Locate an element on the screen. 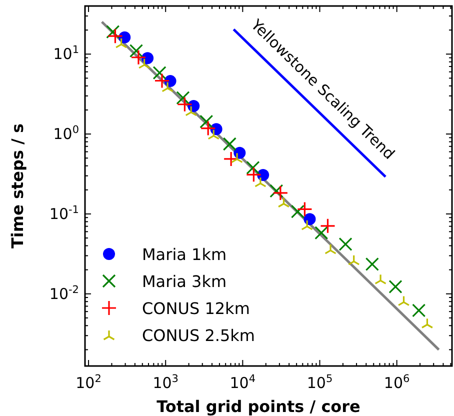  x-tick-label: 10$^{6}$ is located at coordinates (397, 382).